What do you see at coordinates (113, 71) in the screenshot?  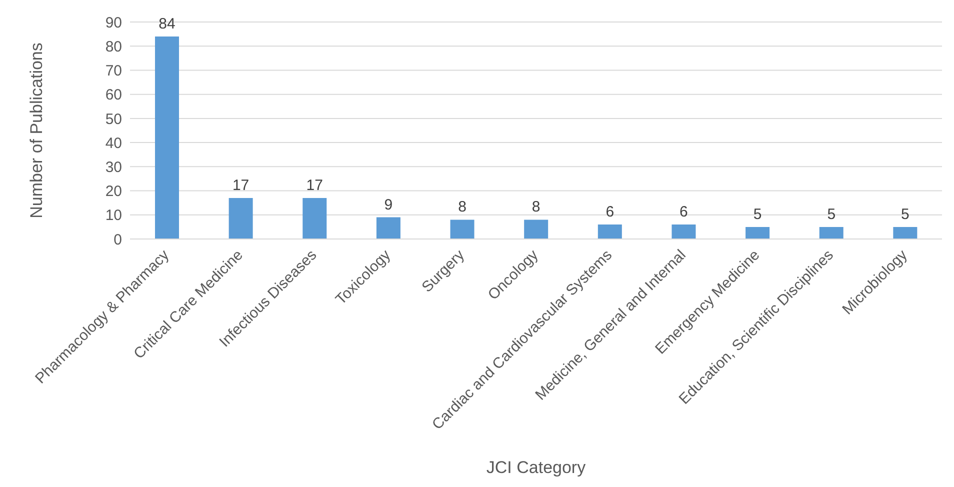 I see `y-tick-label: 70` at bounding box center [113, 71].